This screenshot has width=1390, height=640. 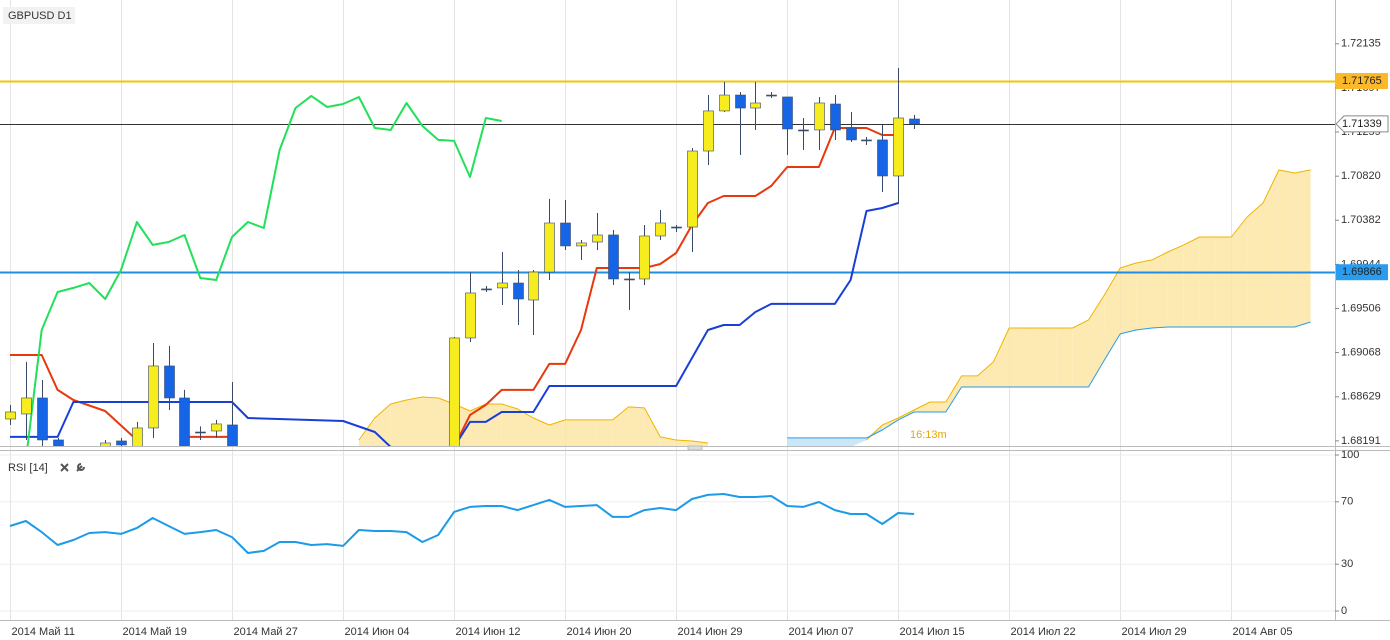 What do you see at coordinates (1043, 632) in the screenshot?
I see `x-tick-label: 2014 Июл 22` at bounding box center [1043, 632].